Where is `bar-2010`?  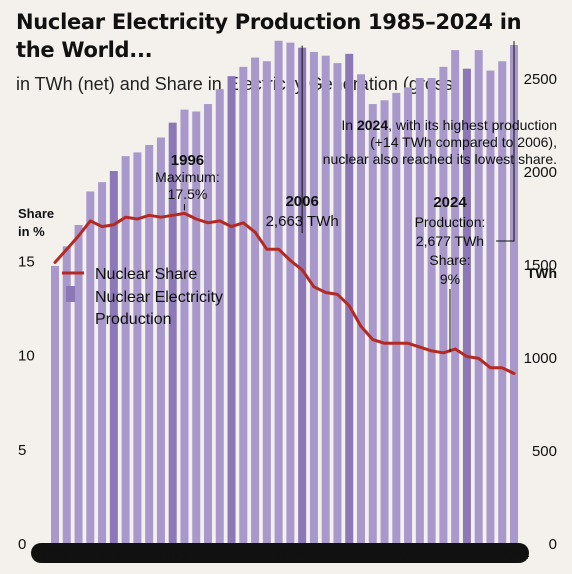
bar-2010 is located at coordinates (349, 298).